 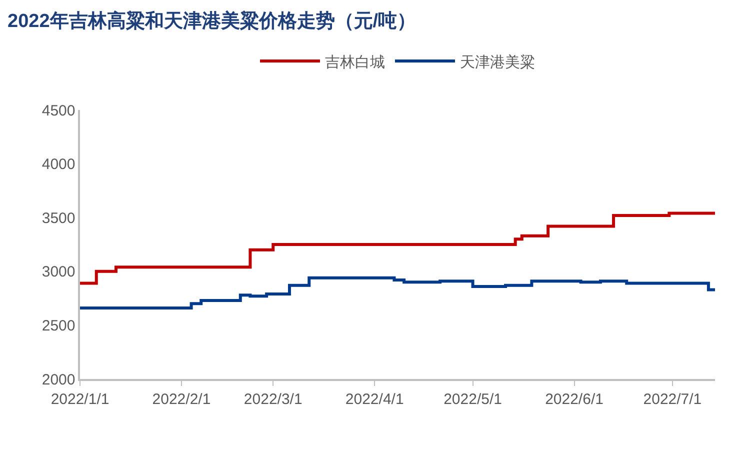 What do you see at coordinates (672, 399) in the screenshot?
I see `x-tick-label: 2022/7/1` at bounding box center [672, 399].